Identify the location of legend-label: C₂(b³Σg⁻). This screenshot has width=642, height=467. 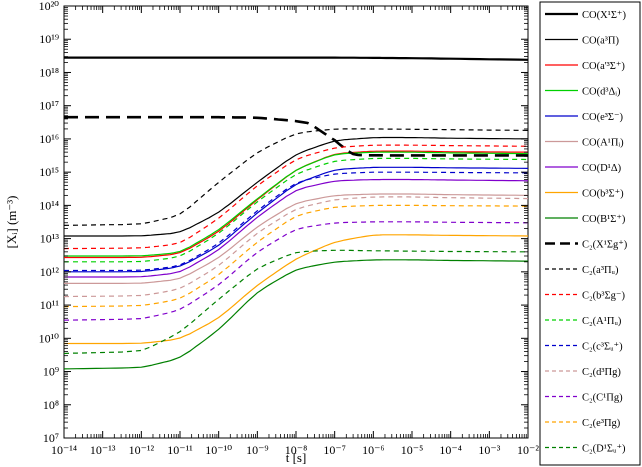
(603, 296).